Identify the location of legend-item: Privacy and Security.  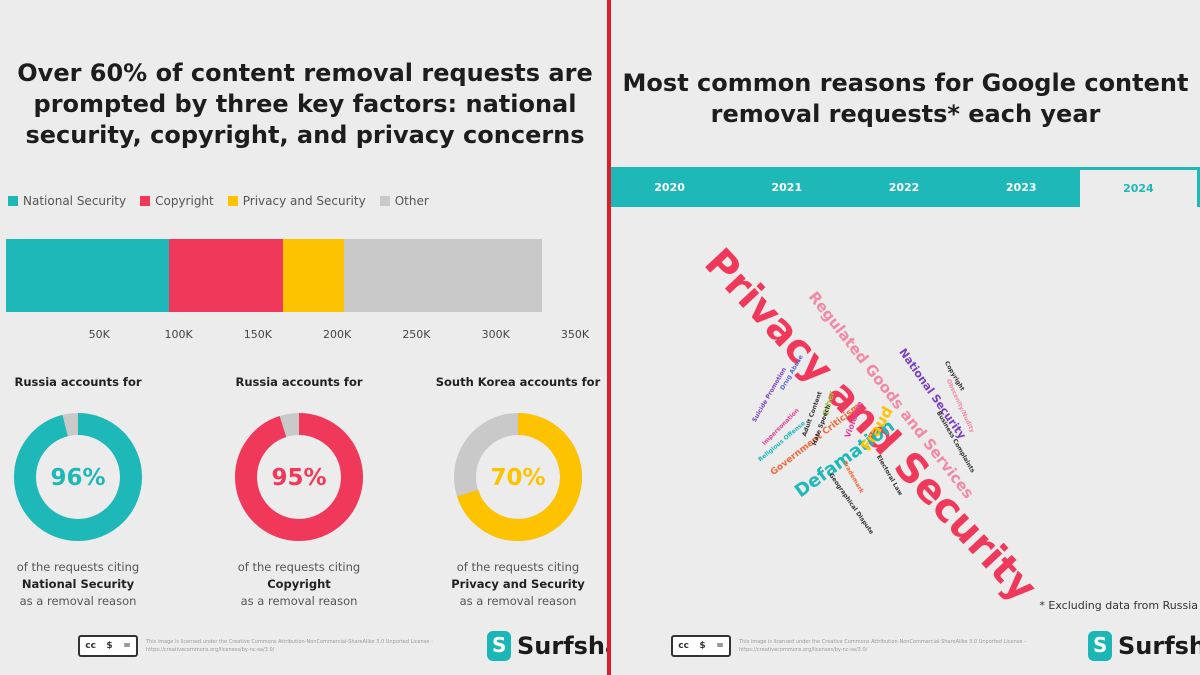
(296, 201).